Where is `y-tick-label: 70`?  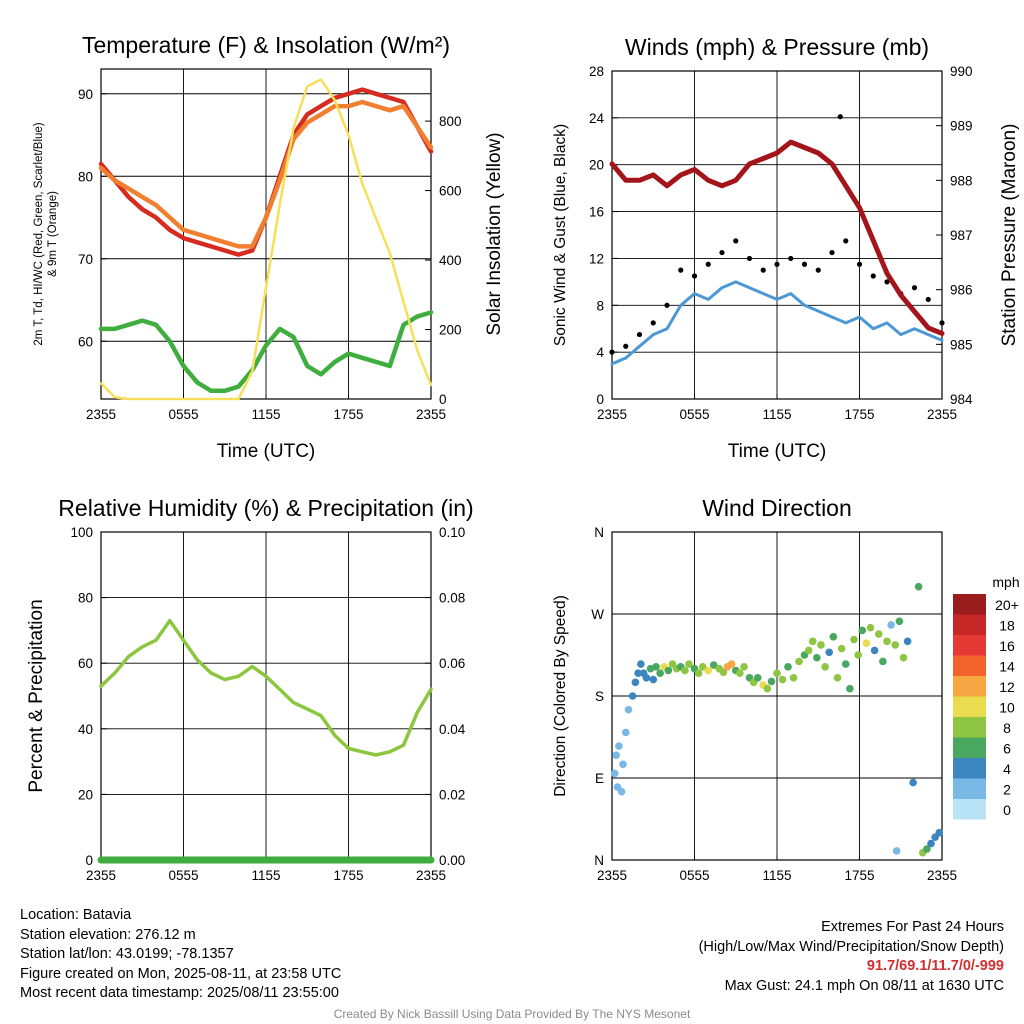 y-tick-label: 70 is located at coordinates (85, 259).